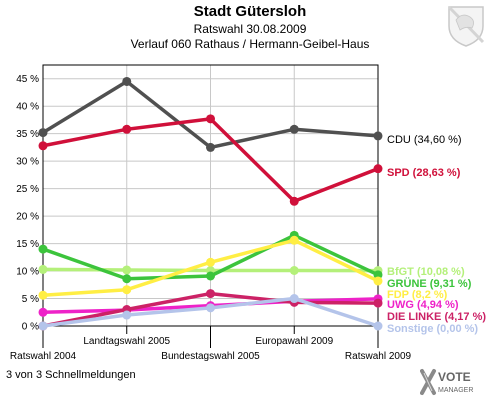 This screenshot has height=400, width=500. What do you see at coordinates (71, 375) in the screenshot?
I see `footer-note: 3 von 3 Schnellmeldungen` at bounding box center [71, 375].